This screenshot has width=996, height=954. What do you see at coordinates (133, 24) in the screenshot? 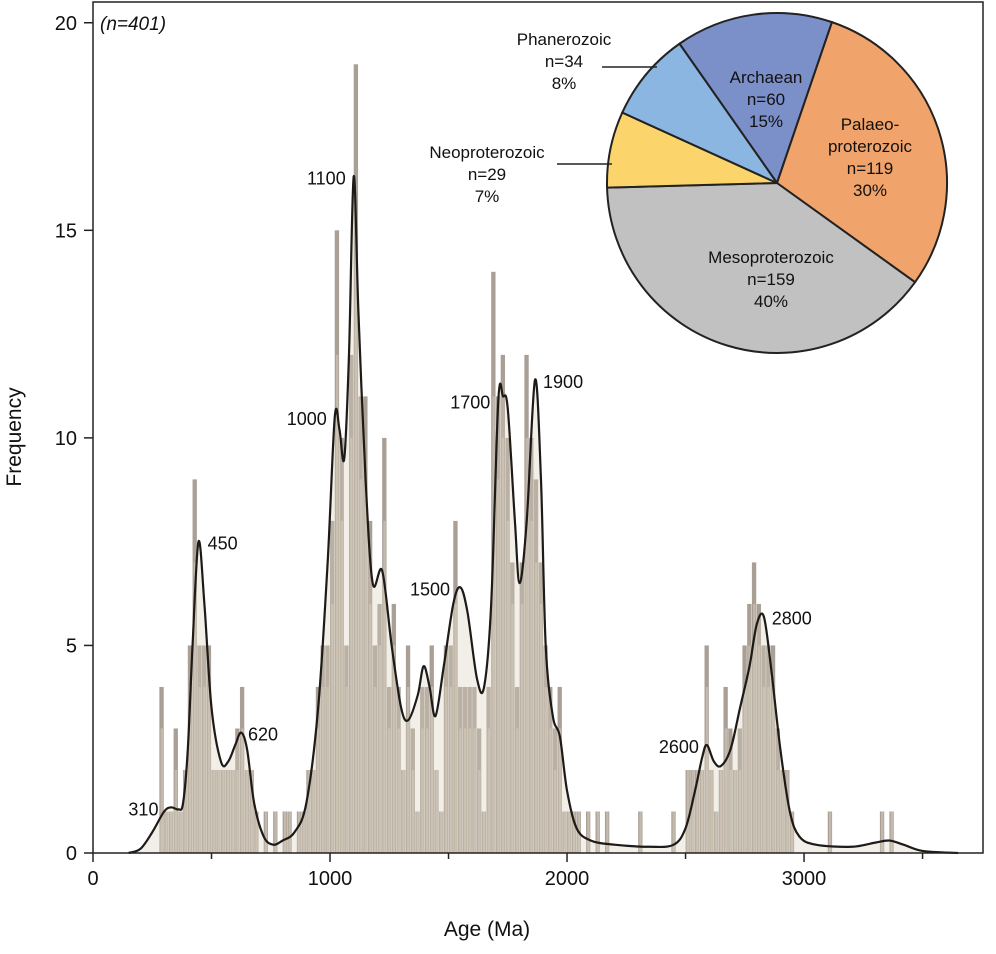
I see `sample-count-annotation: (n=401)` at bounding box center [133, 24].